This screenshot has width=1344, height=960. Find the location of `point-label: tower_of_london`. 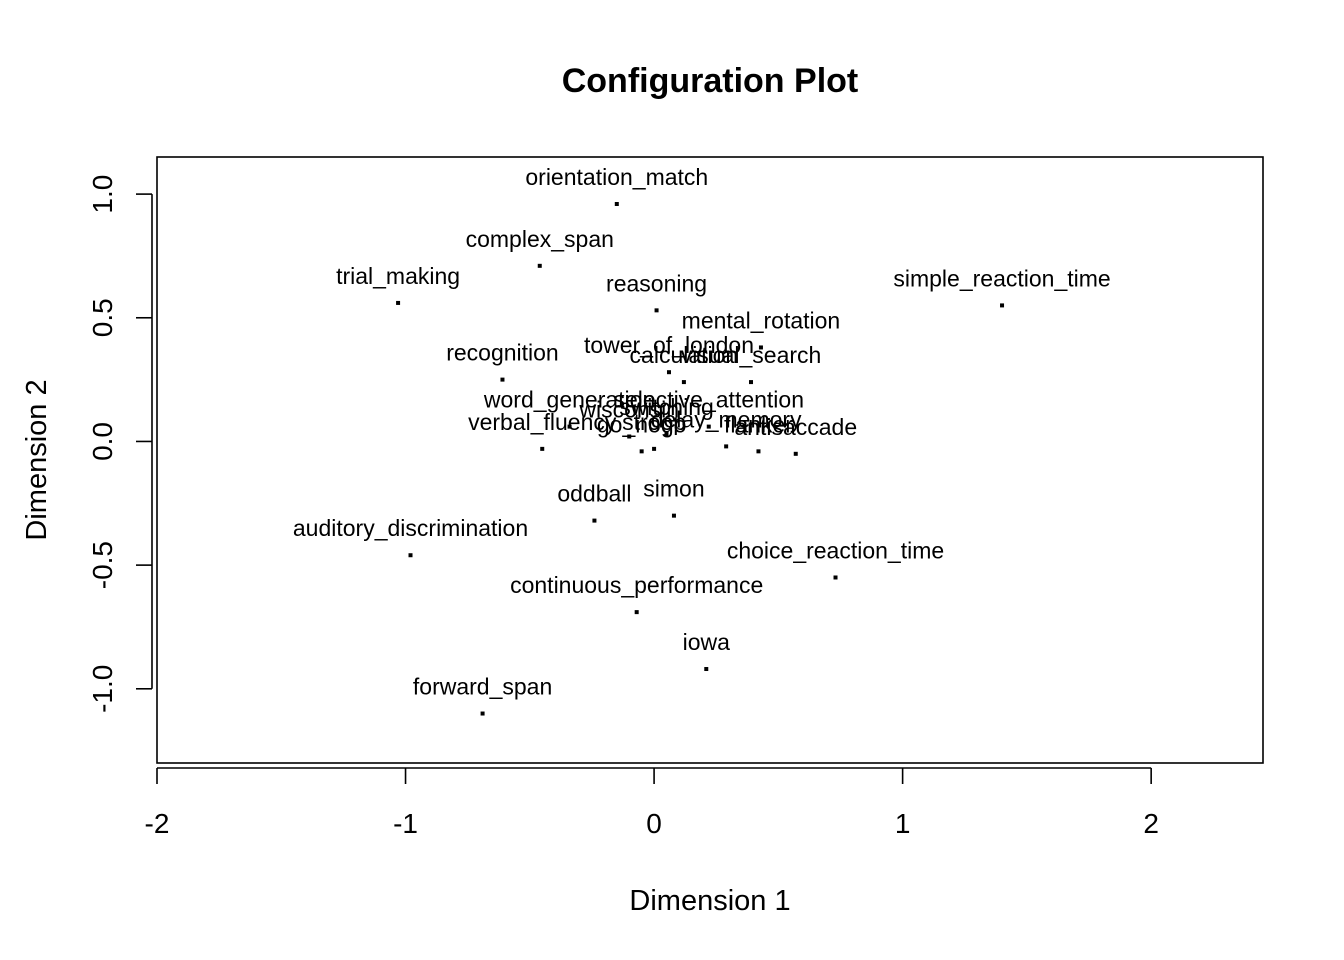

point-label: tower_of_london is located at coordinates (669, 345).